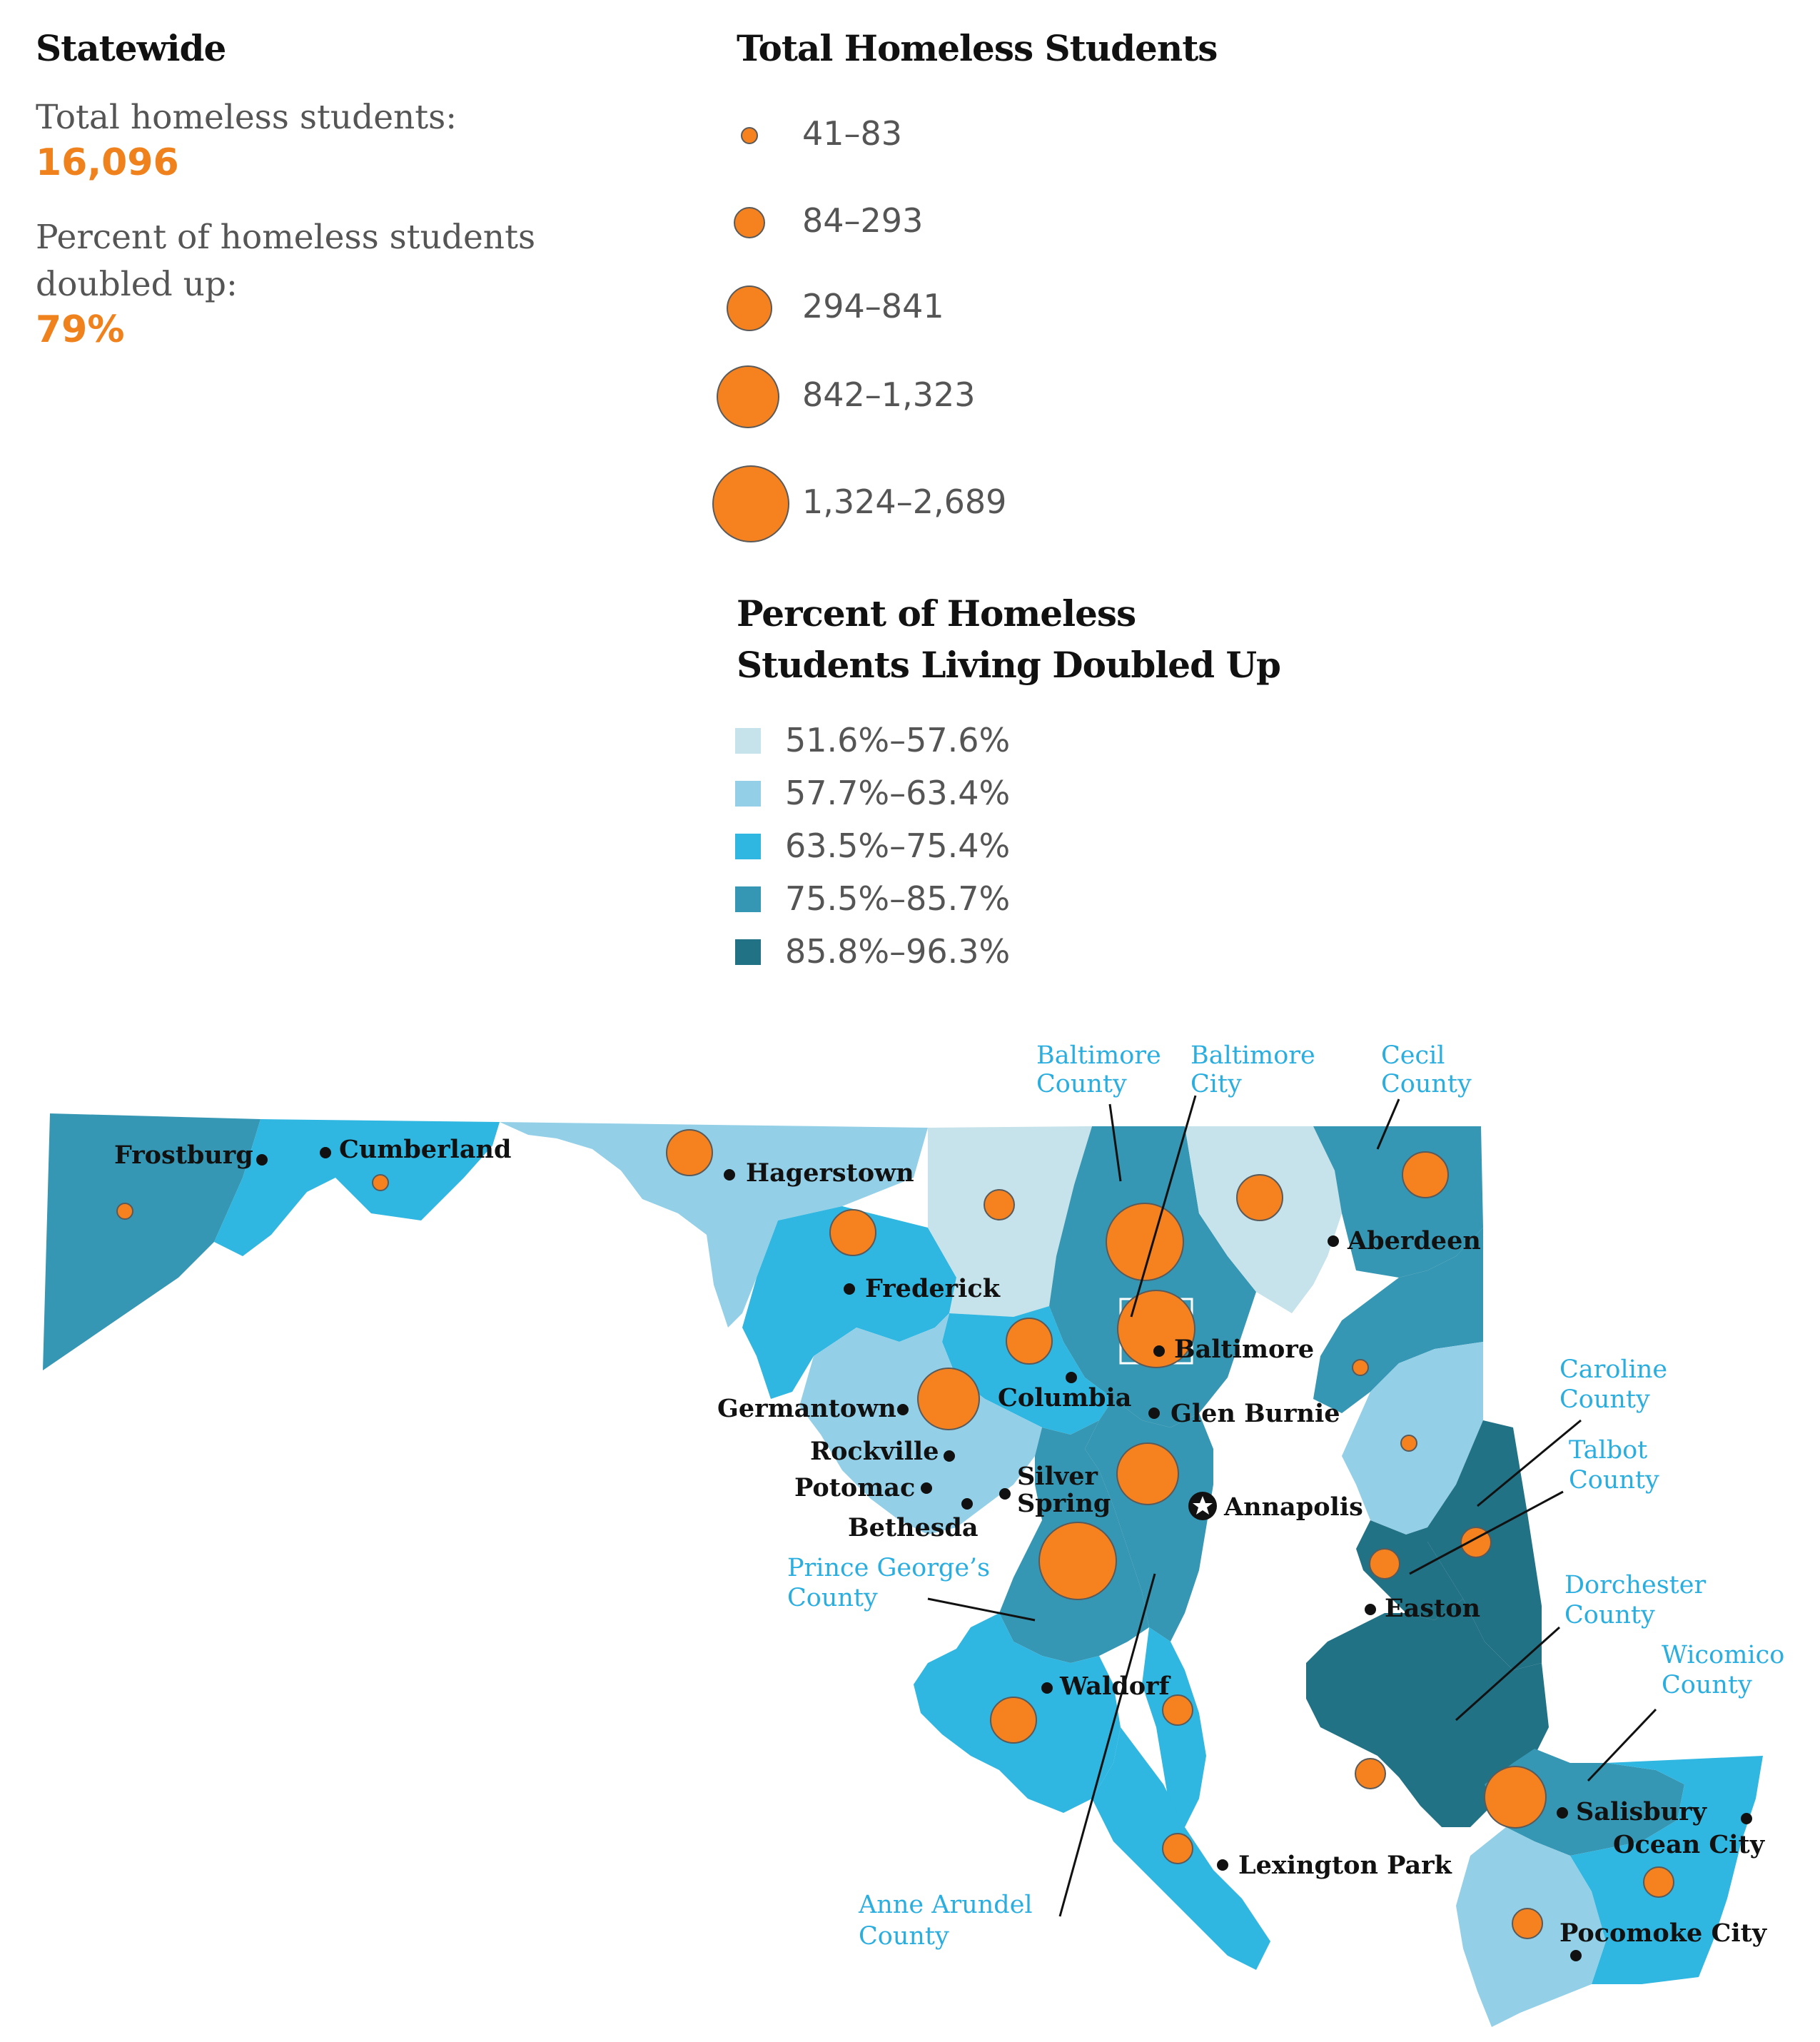  What do you see at coordinates (1427, 1713) in the screenshot?
I see `county-dorchester` at bounding box center [1427, 1713].